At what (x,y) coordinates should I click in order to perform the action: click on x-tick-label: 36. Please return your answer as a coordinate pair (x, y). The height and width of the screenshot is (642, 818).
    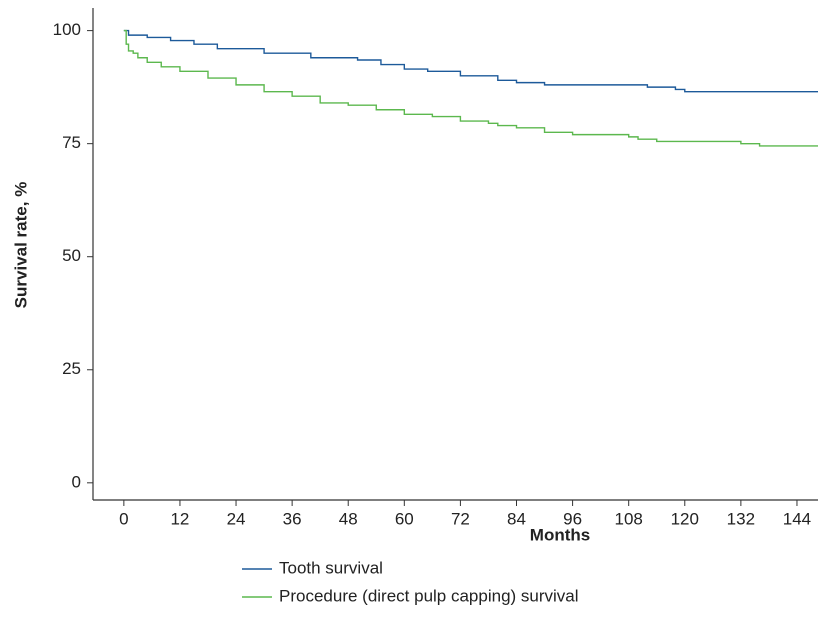
    Looking at the image, I should click on (292, 518).